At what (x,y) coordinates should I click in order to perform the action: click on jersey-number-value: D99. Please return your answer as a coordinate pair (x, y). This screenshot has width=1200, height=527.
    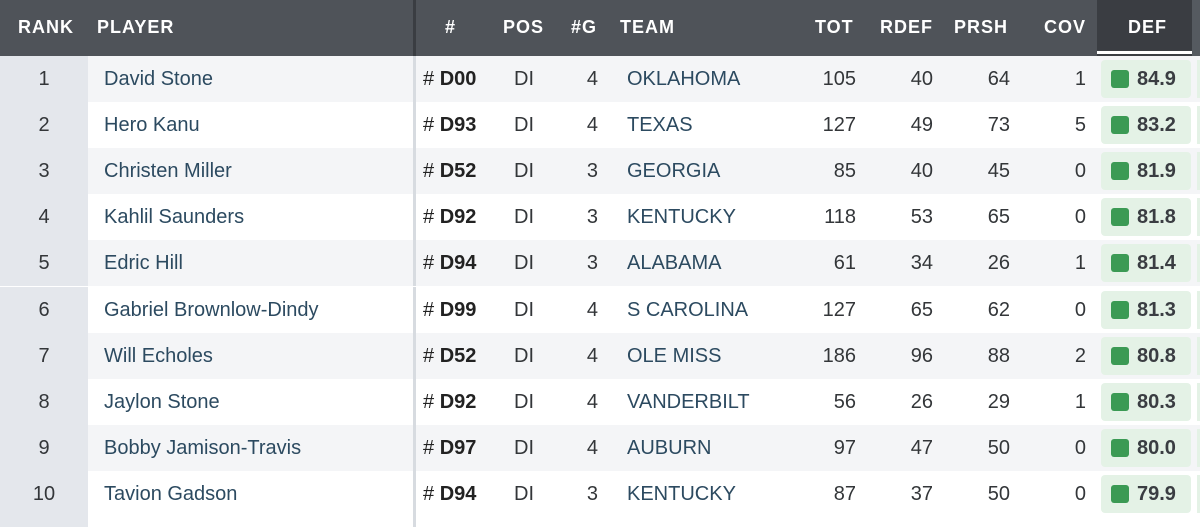
    Looking at the image, I should click on (458, 309).